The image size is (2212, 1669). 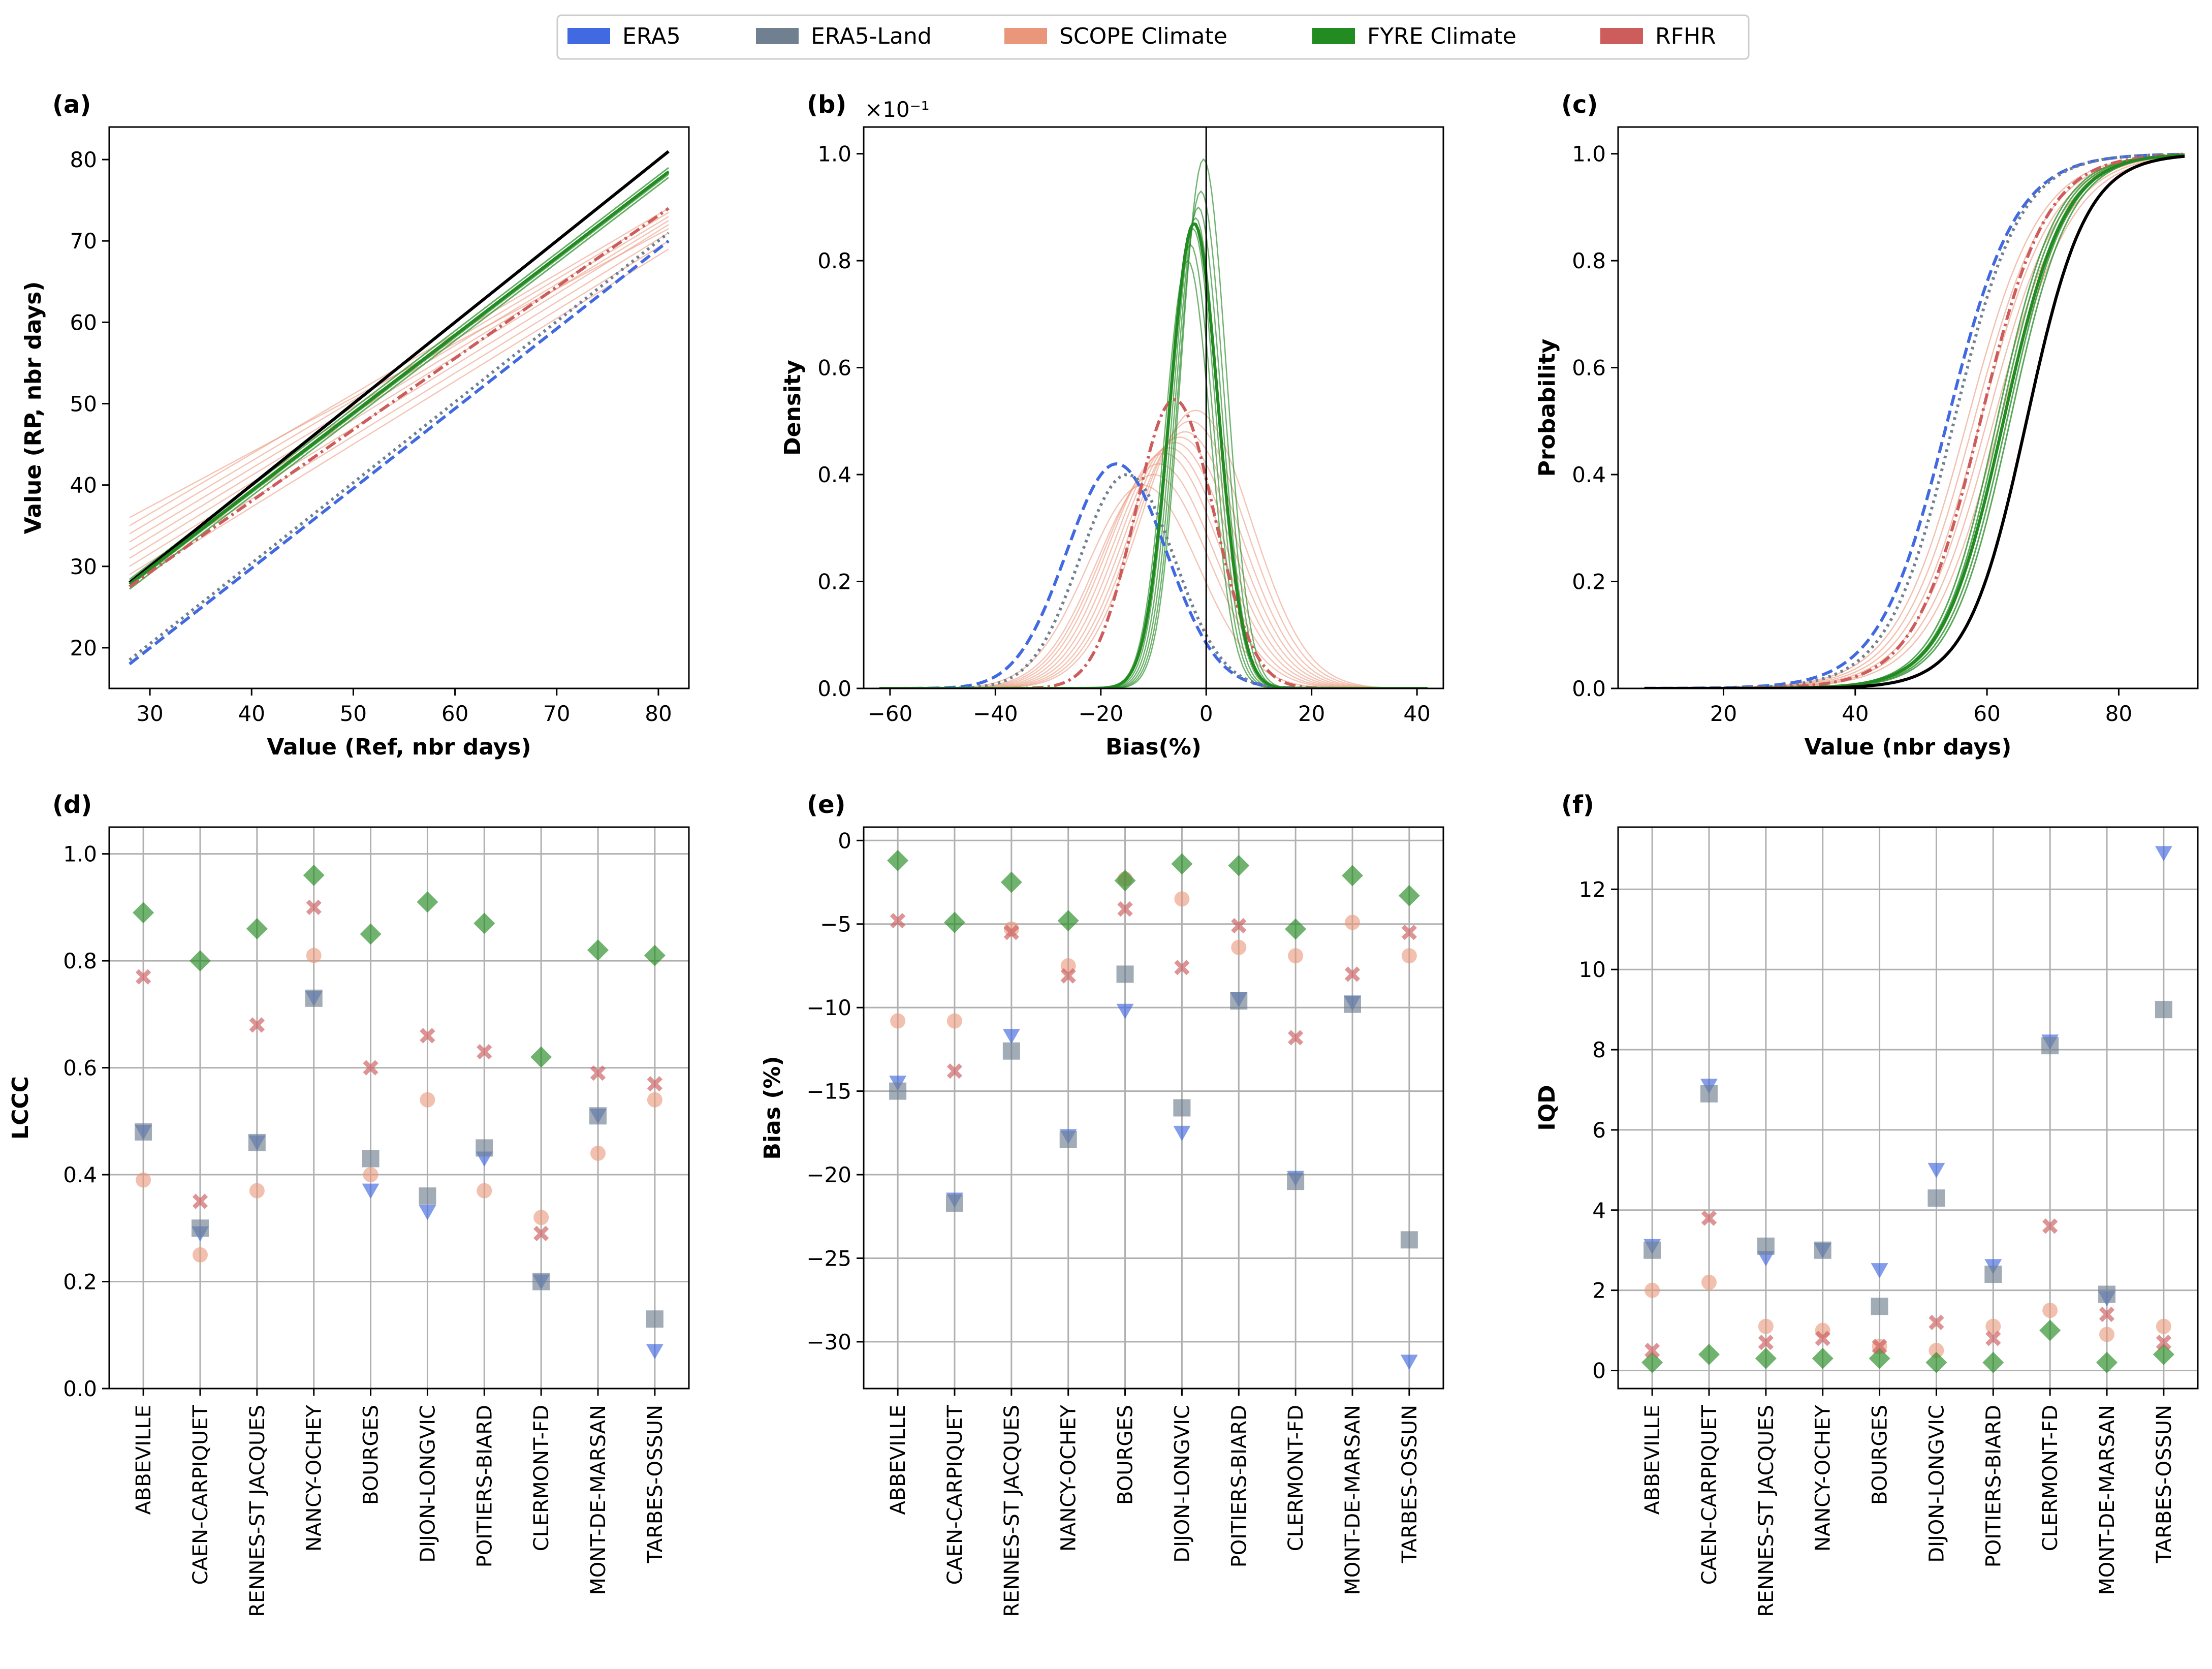 What do you see at coordinates (353, 713) in the screenshot?
I see `x-tick-label-a: 50` at bounding box center [353, 713].